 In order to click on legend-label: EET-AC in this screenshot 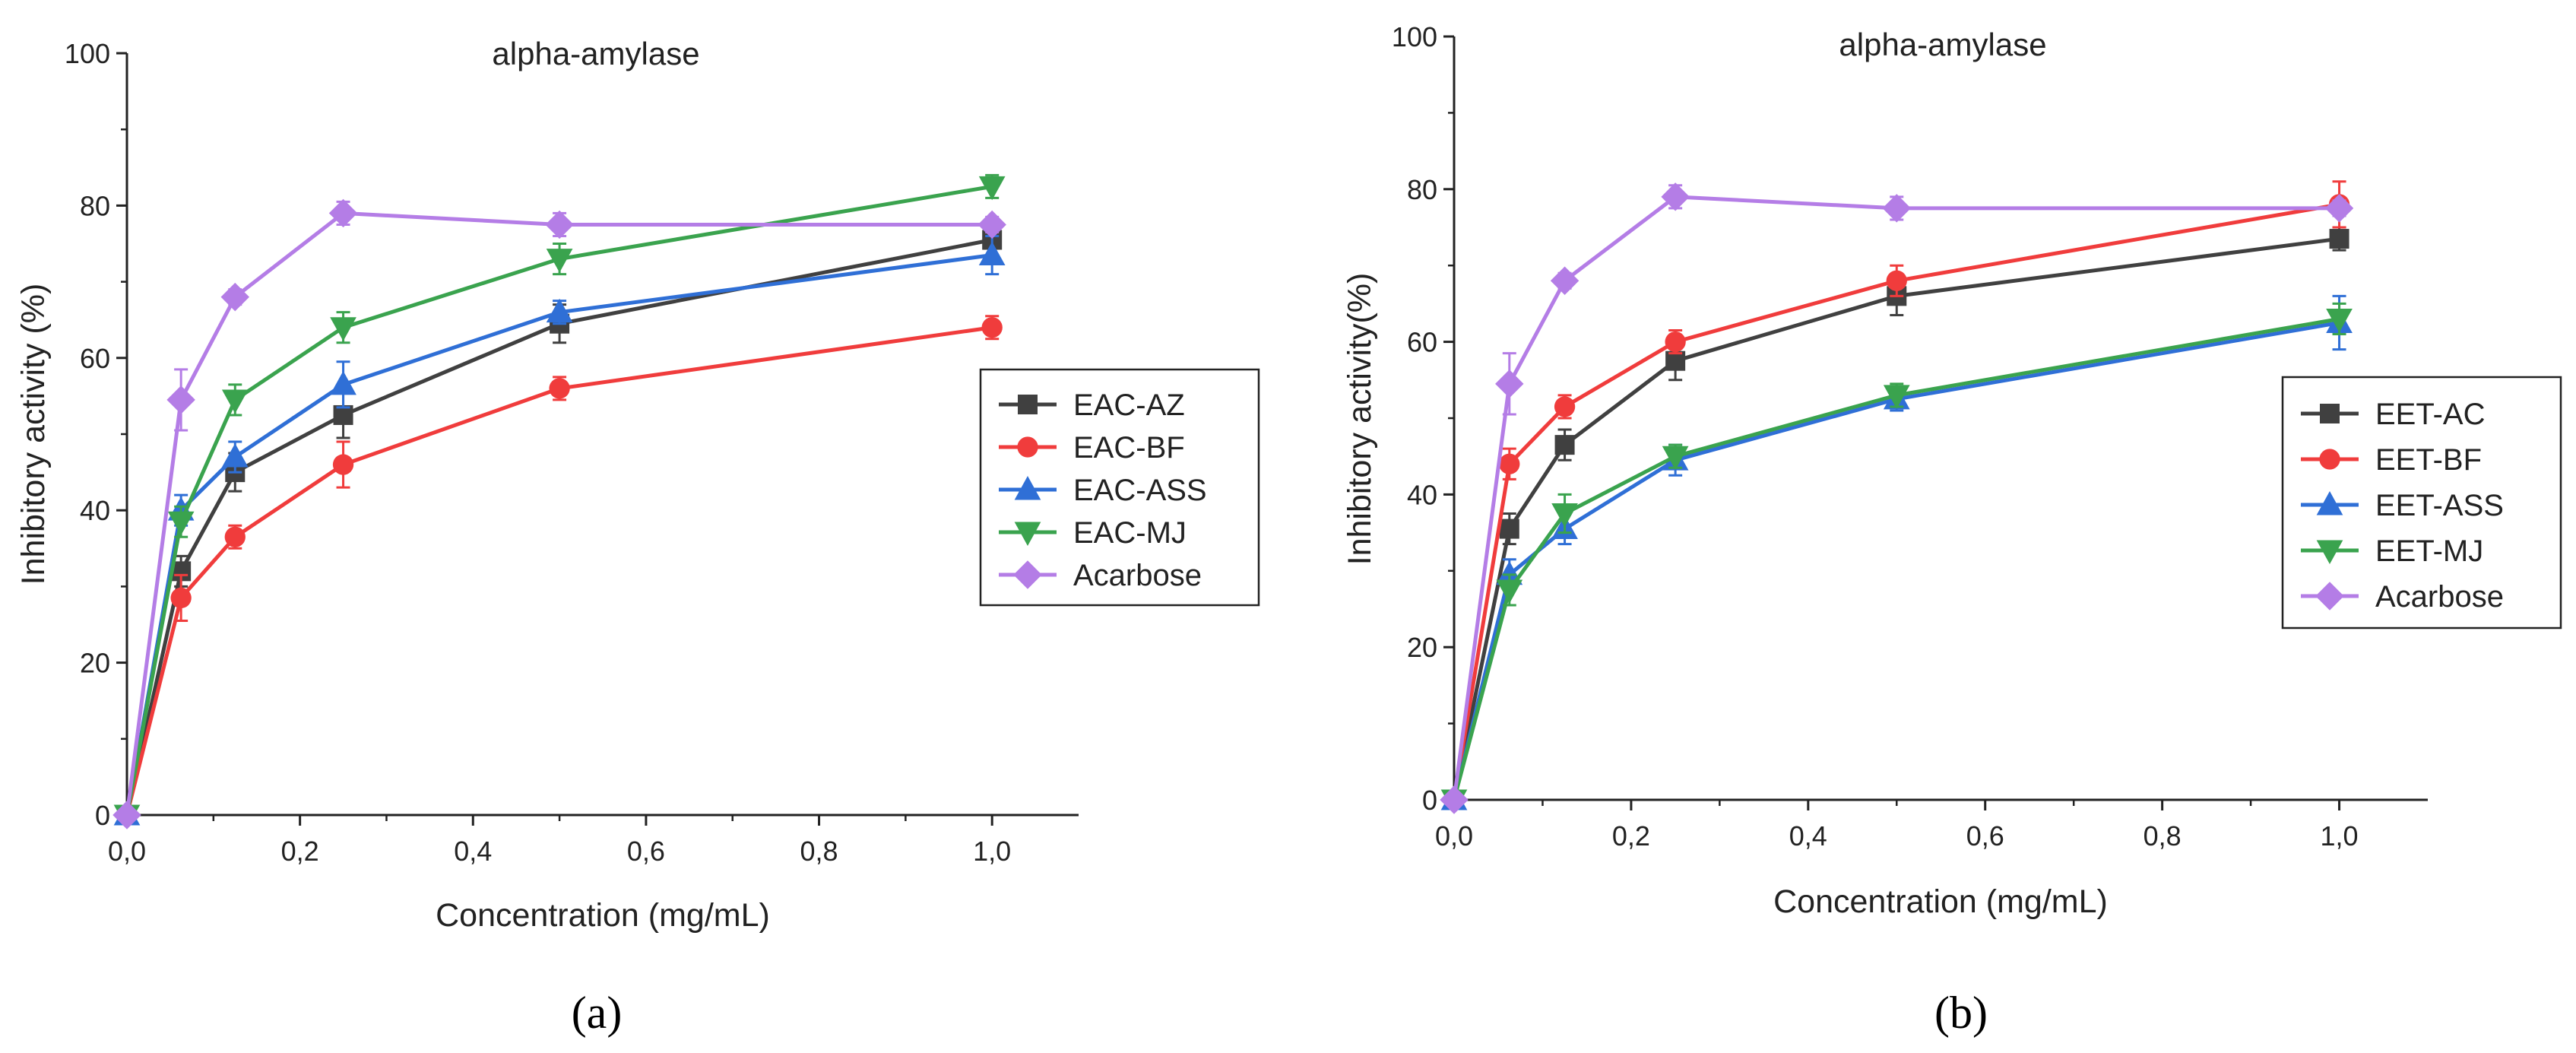, I will do `click(2430, 414)`.